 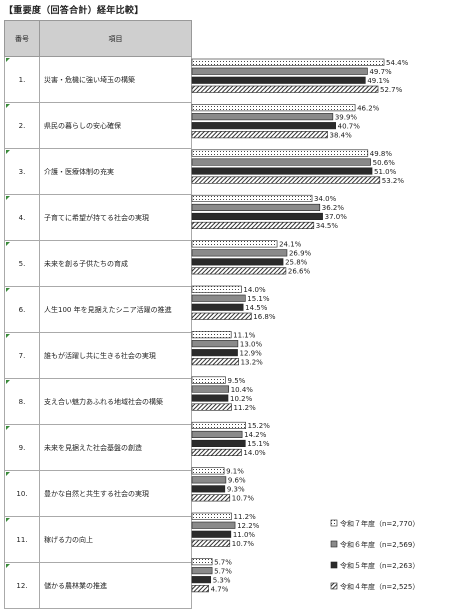 I want to click on data-label: 46.2%, so click(x=368, y=108).